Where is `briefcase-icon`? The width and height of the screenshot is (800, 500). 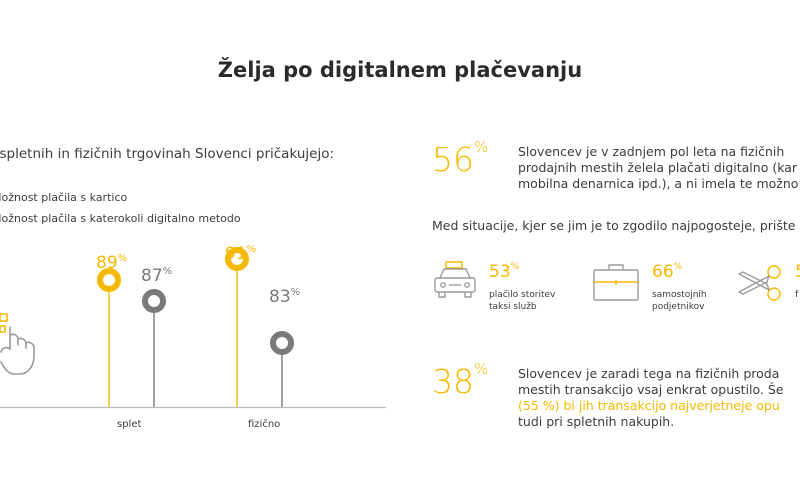
briefcase-icon is located at coordinates (616, 282).